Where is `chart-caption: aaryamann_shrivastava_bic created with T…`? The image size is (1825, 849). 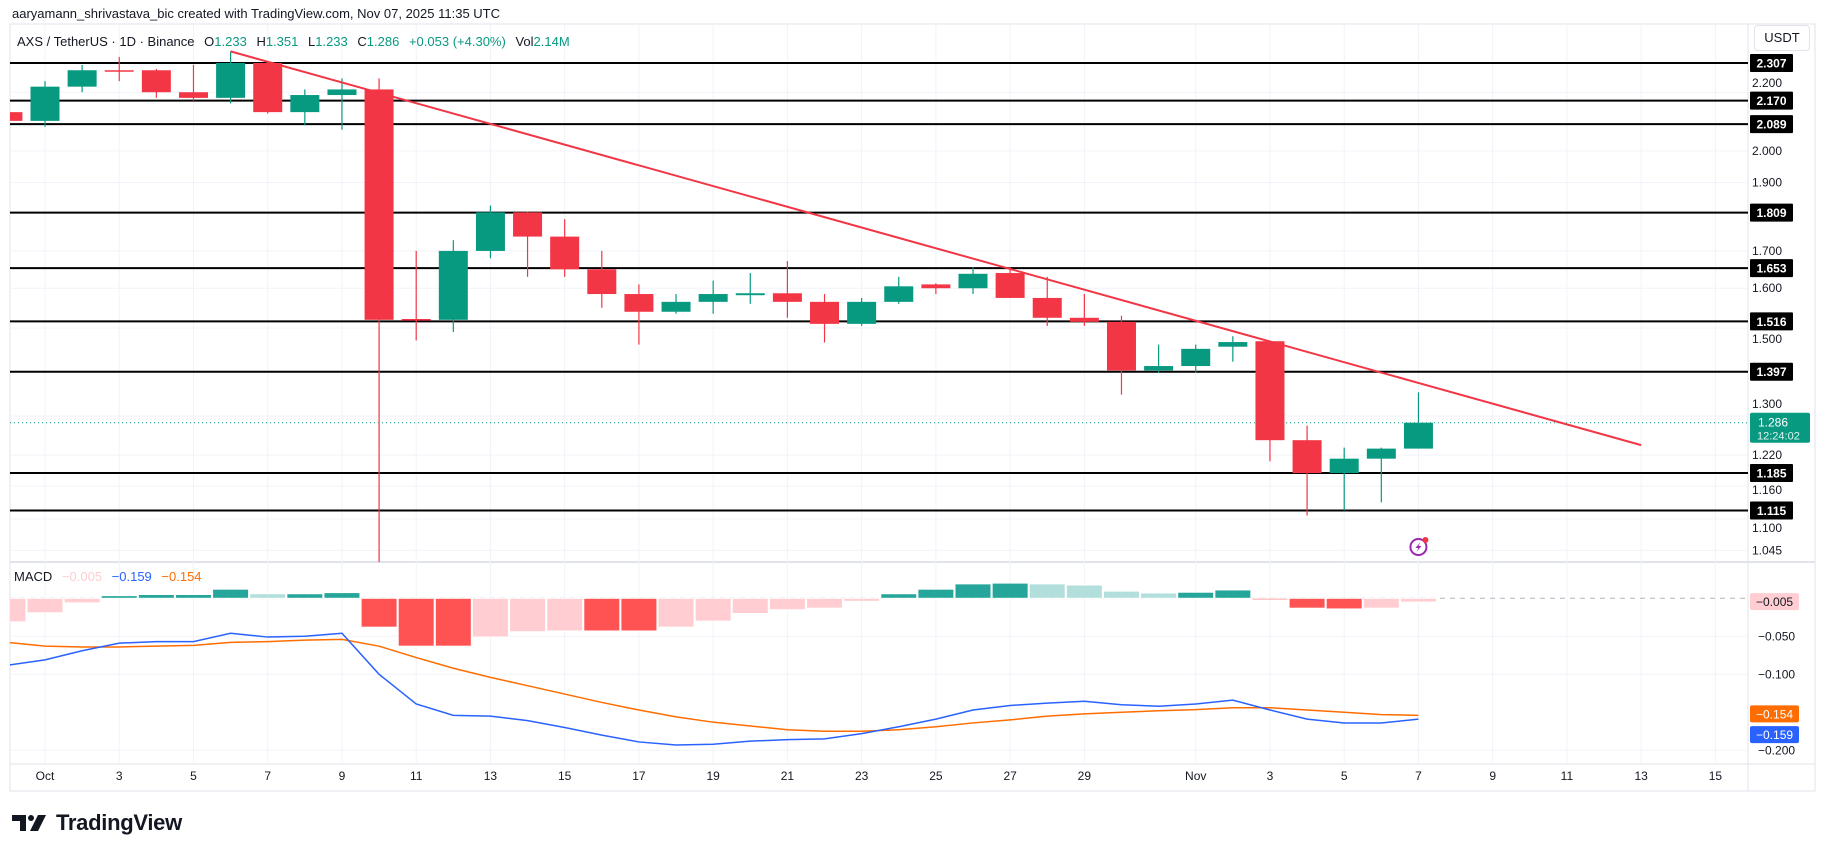
chart-caption: aaryamann_shrivastava_bic created with T… is located at coordinates (256, 13).